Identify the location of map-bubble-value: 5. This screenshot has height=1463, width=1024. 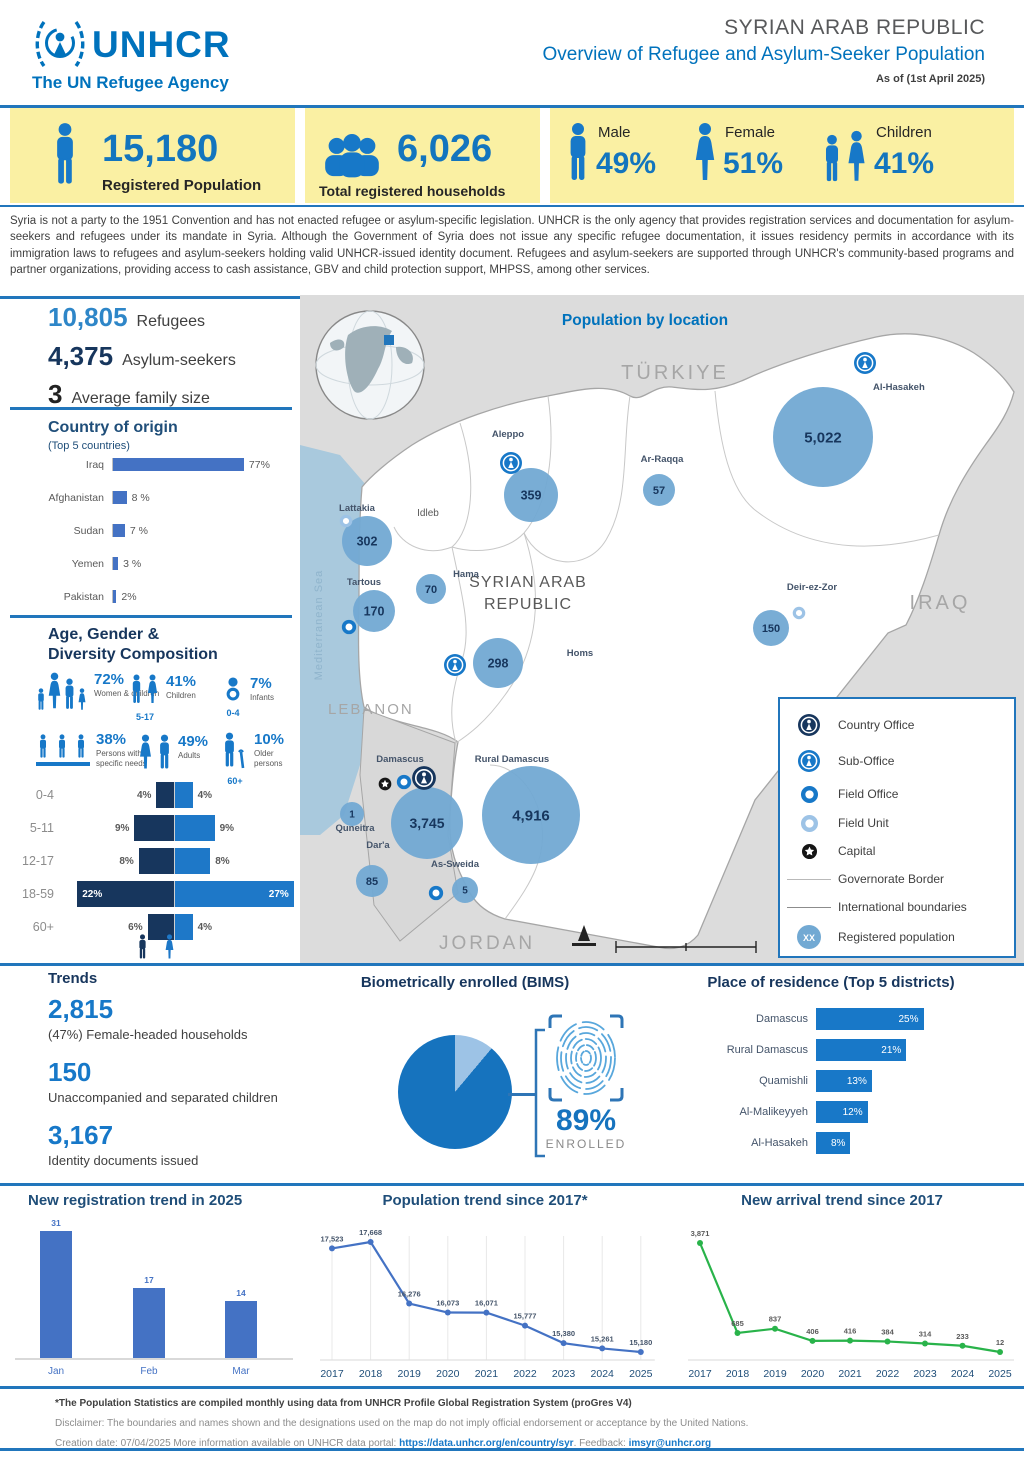
(465, 891).